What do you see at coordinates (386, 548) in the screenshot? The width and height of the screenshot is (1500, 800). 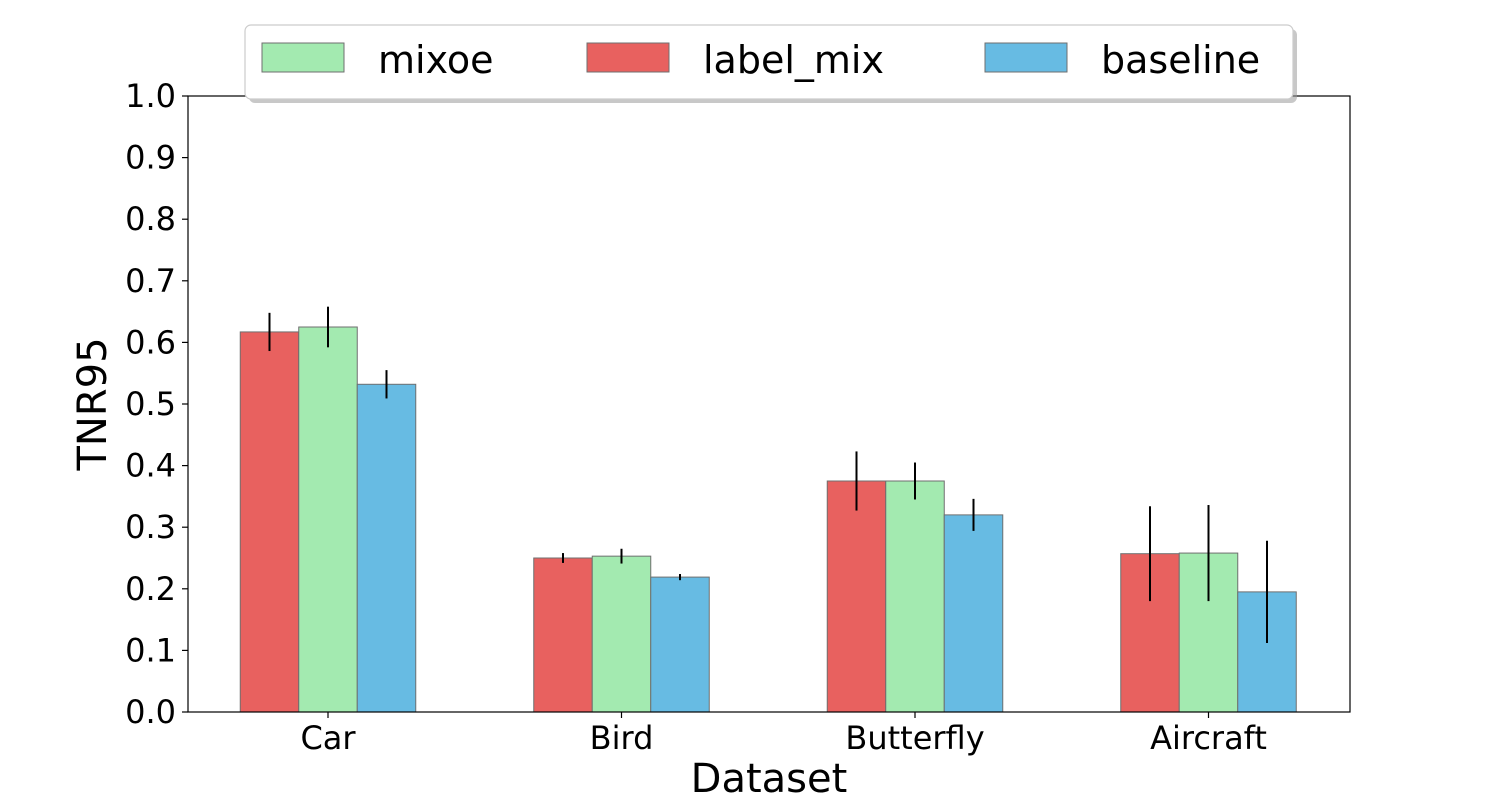 I see `bar-baseline-car` at bounding box center [386, 548].